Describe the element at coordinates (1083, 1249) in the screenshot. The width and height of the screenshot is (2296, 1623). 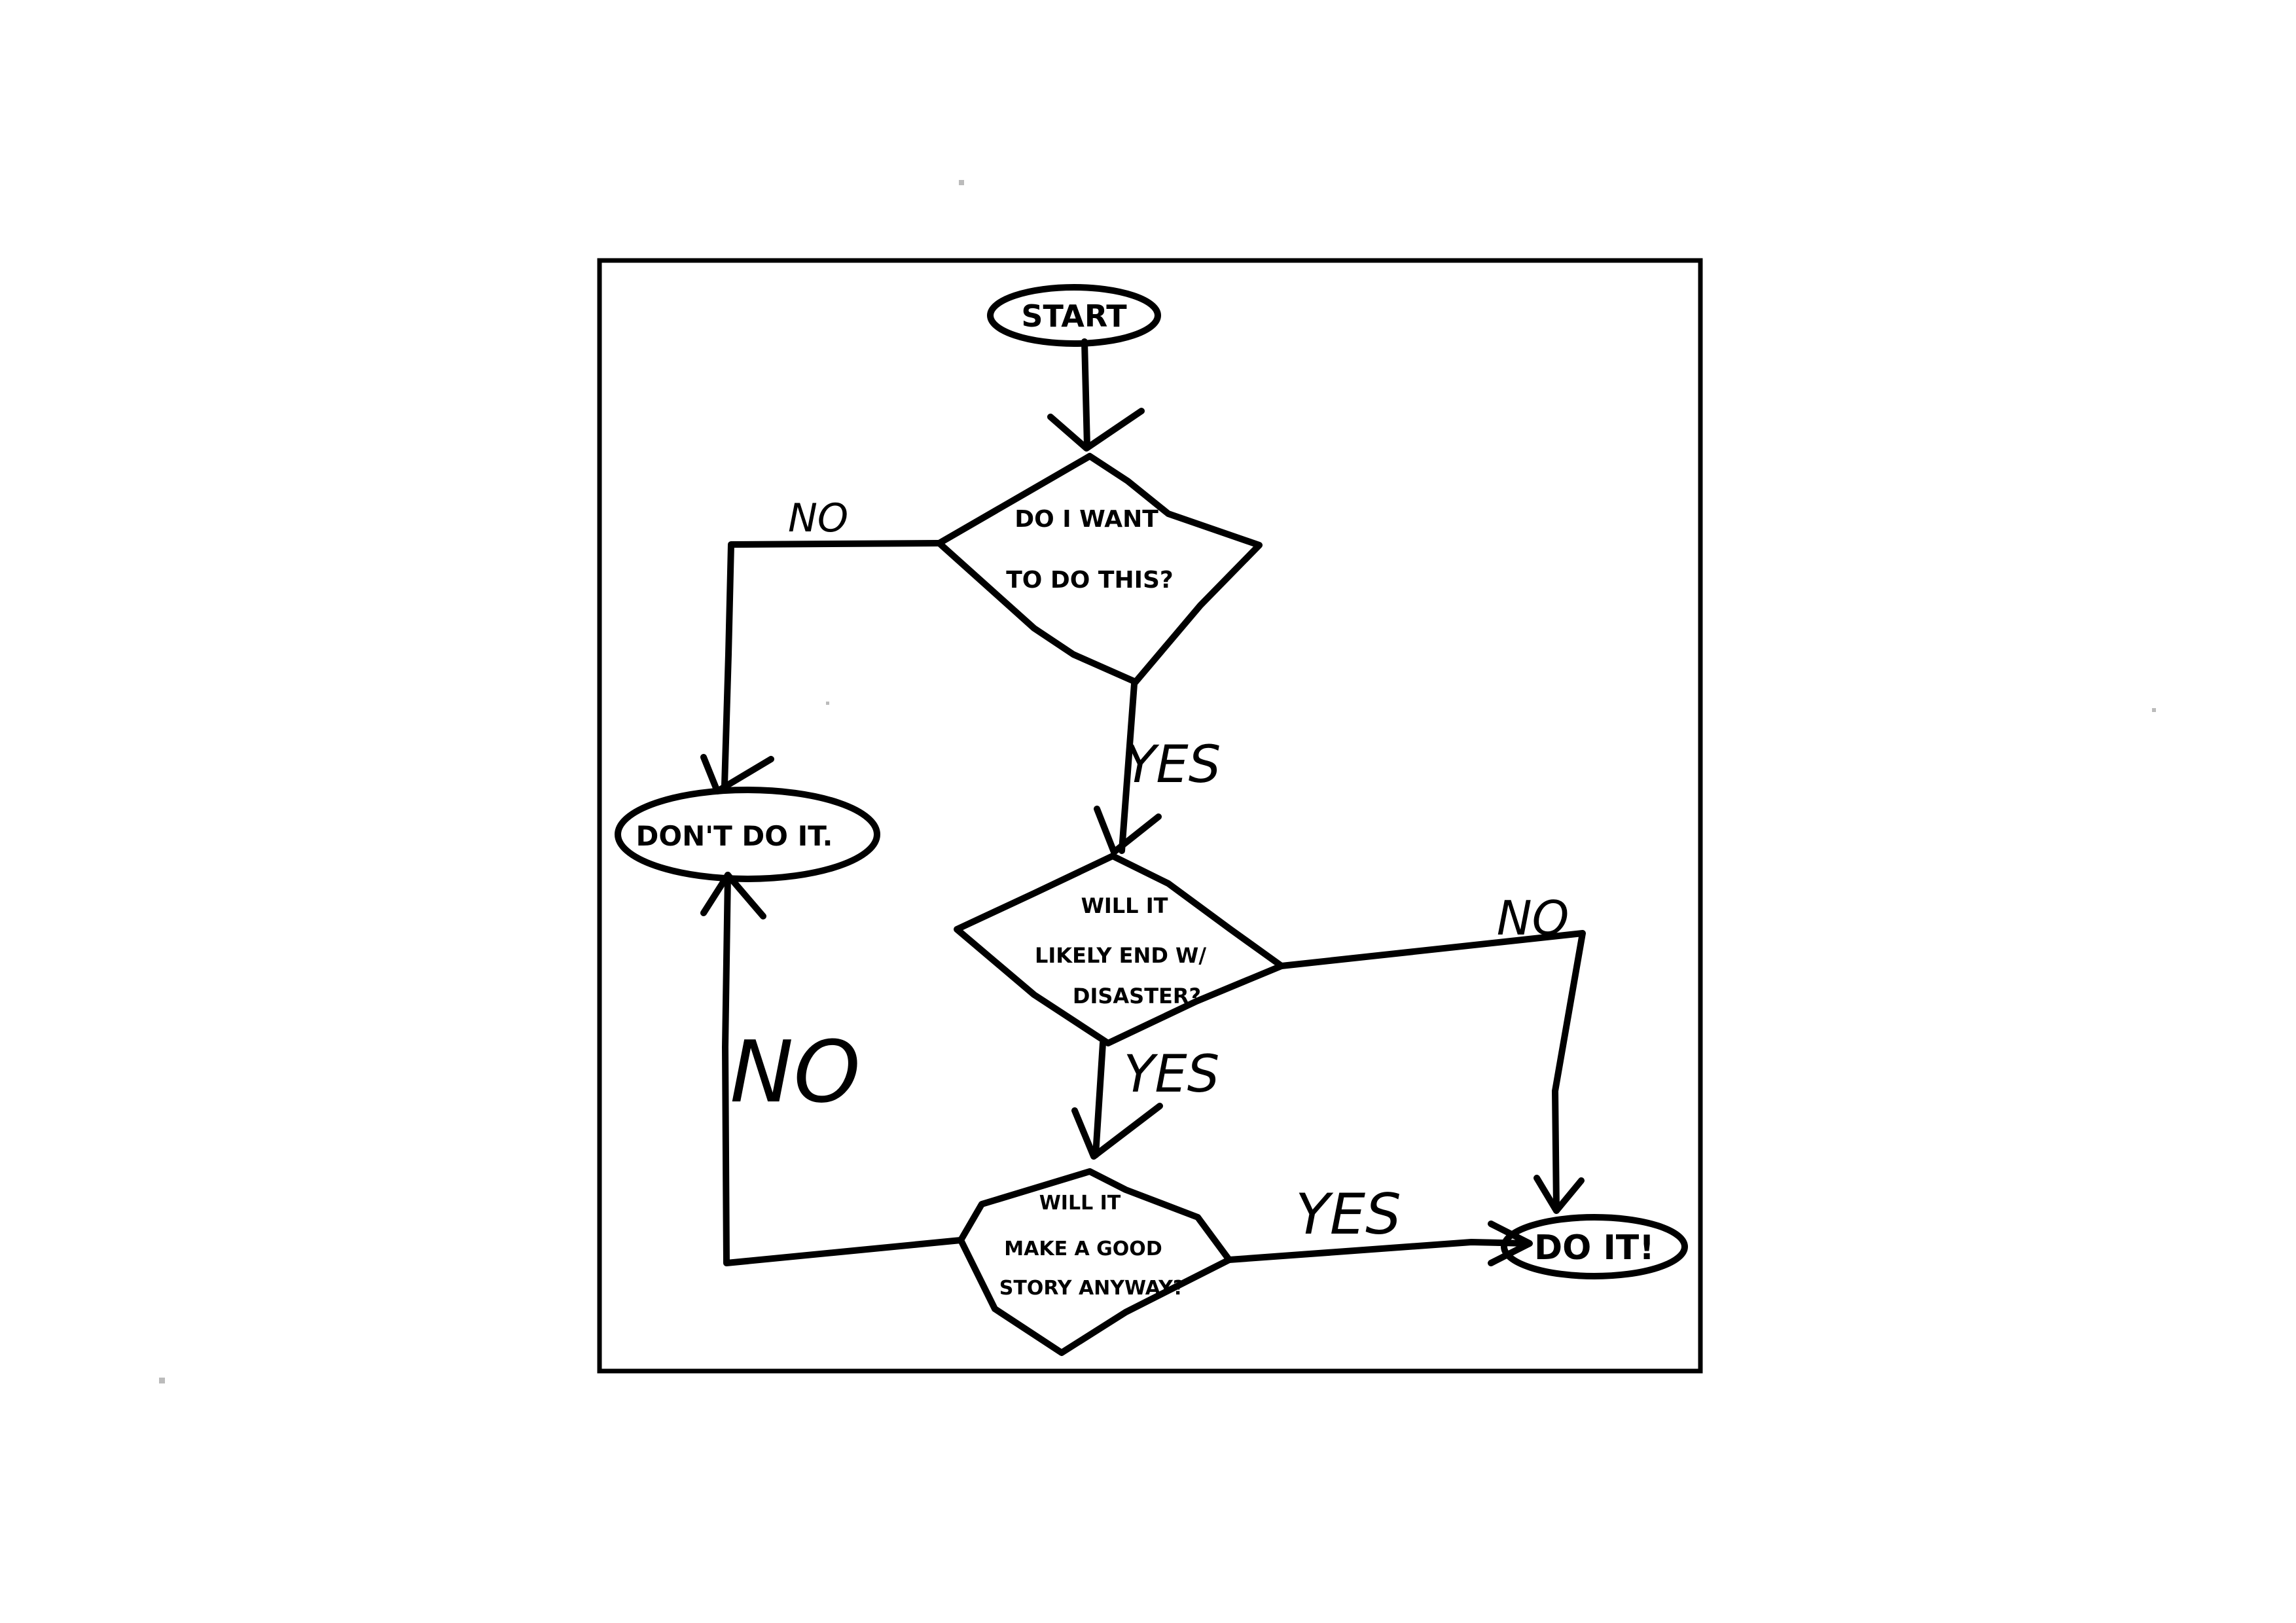
I see `decision-story-line-2: MAKE A GOOD` at that location.